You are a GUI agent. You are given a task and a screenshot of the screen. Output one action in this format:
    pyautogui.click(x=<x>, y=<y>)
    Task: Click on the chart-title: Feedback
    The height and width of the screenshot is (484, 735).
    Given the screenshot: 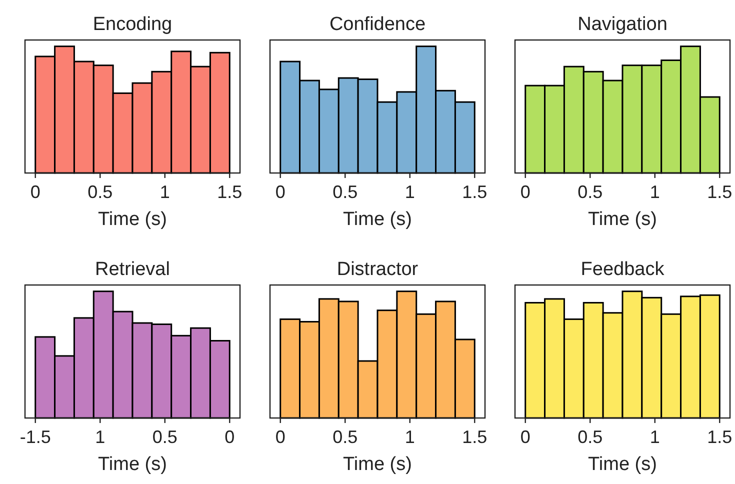 What is the action you would take?
    pyautogui.click(x=622, y=269)
    